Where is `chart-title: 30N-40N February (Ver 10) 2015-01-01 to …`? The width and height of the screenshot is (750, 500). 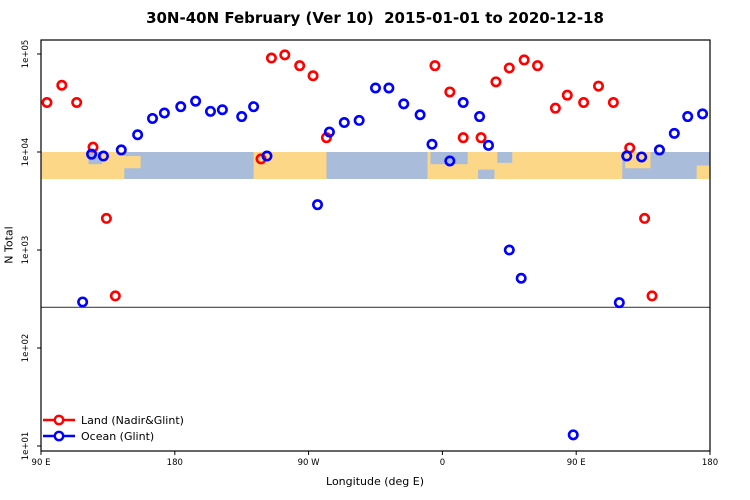 chart-title: 30N-40N February (Ver 10) 2015-01-01 to … is located at coordinates (375, 18).